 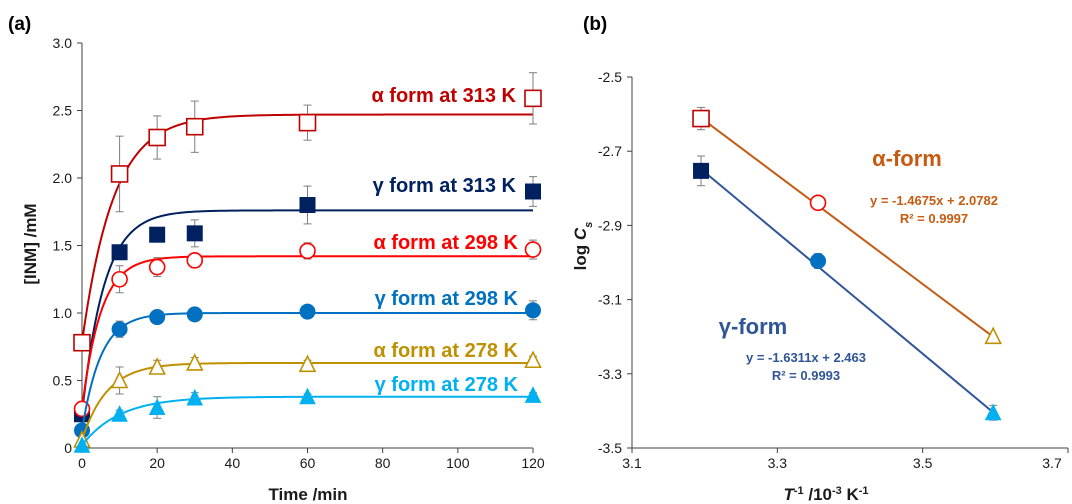 I want to click on panel-a-y-tick-label: 1.0, so click(x=63, y=313).